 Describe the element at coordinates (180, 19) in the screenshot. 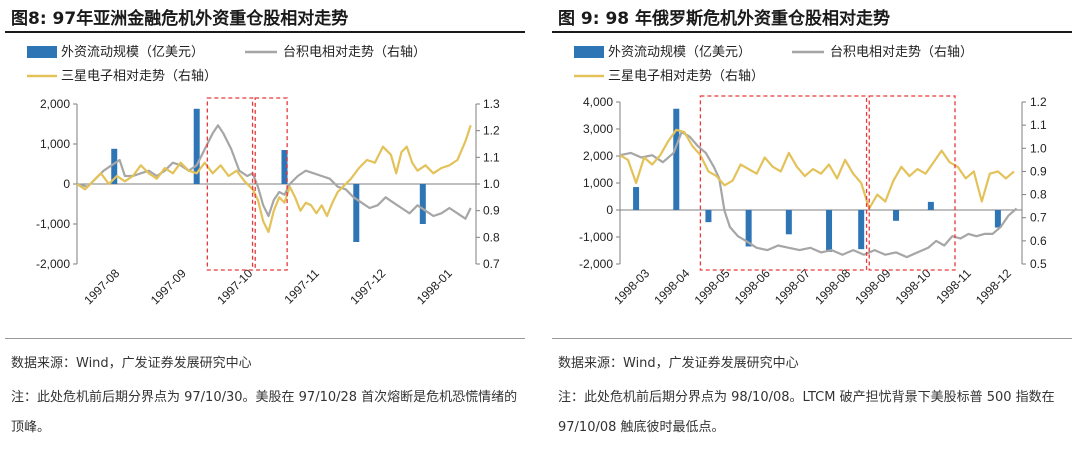

I see `figure-title: 图8: 97年亚洲金融危机外资重仓股相对走势` at that location.